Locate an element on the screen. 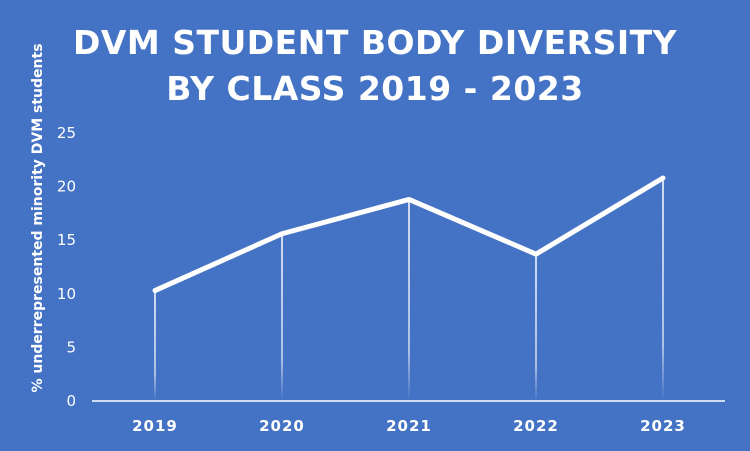 Image resolution: width=750 pixels, height=451 pixels. y-axis: 0 5 10 15 20 25 is located at coordinates (66, 267).